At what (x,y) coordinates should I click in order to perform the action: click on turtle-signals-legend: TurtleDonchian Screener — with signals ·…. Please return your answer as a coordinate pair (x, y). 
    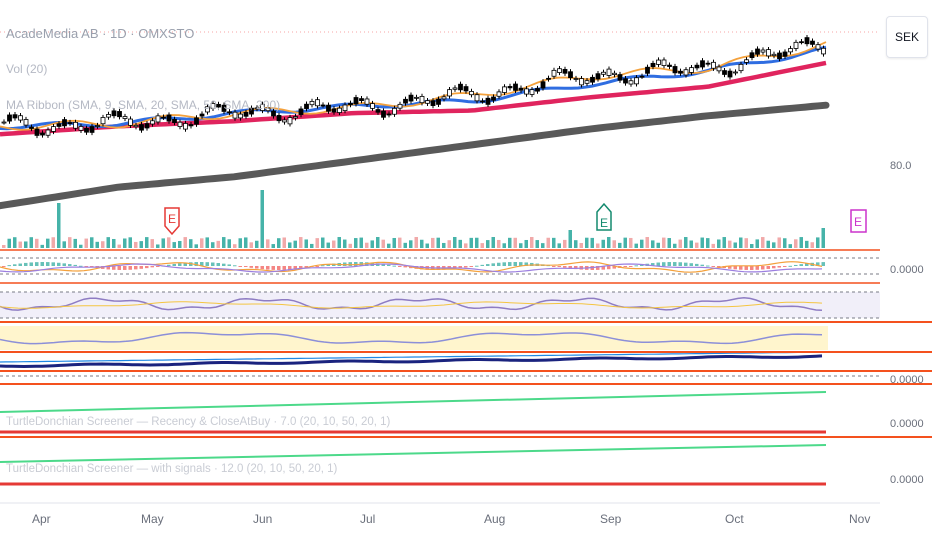
    Looking at the image, I should click on (172, 469).